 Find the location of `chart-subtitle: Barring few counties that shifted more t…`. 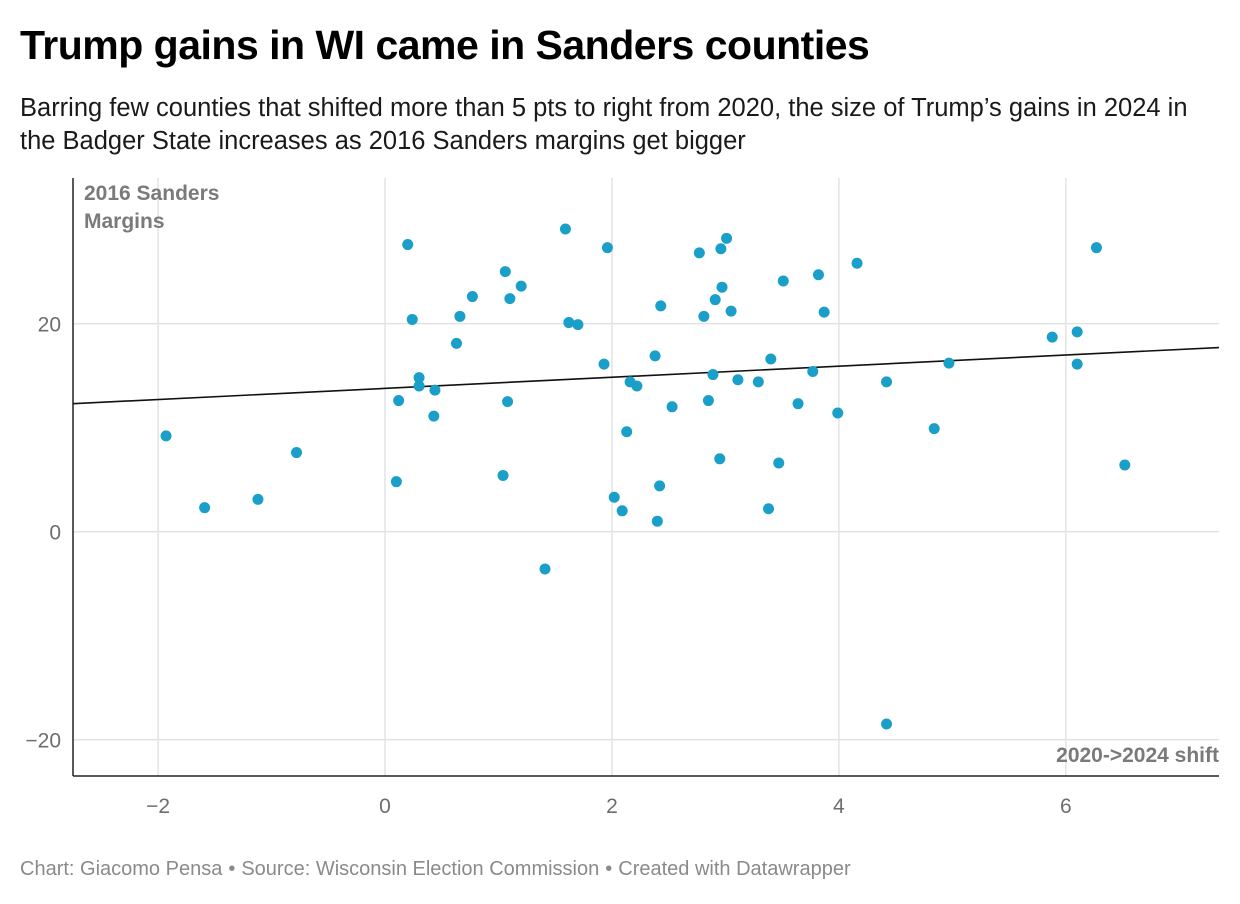

chart-subtitle: Barring few counties that shifted more t… is located at coordinates (604, 124).